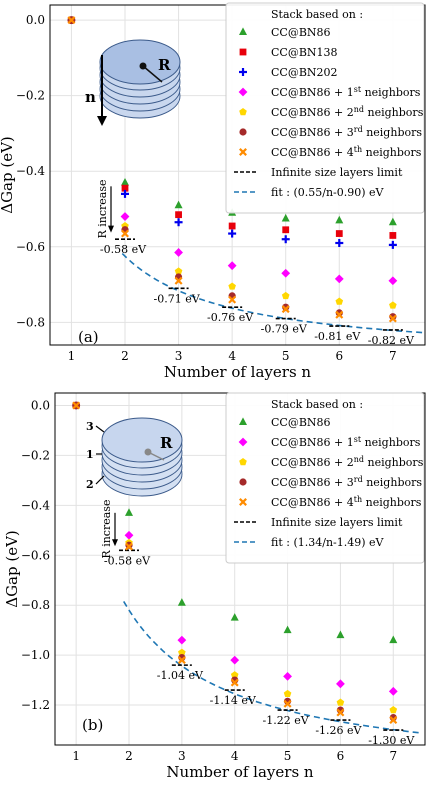 The width and height of the screenshot is (436, 789). Describe the element at coordinates (391, 340) in the screenshot. I see `limit-label: -0.82 eV` at that location.